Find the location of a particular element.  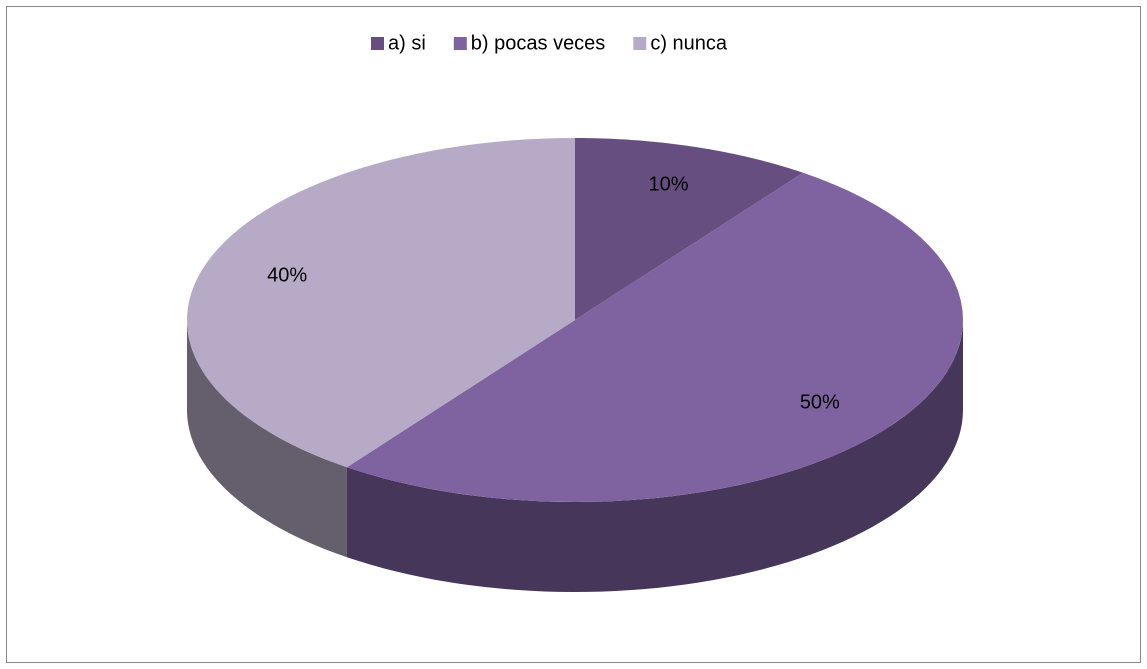

data-label: 40% is located at coordinates (287, 275).